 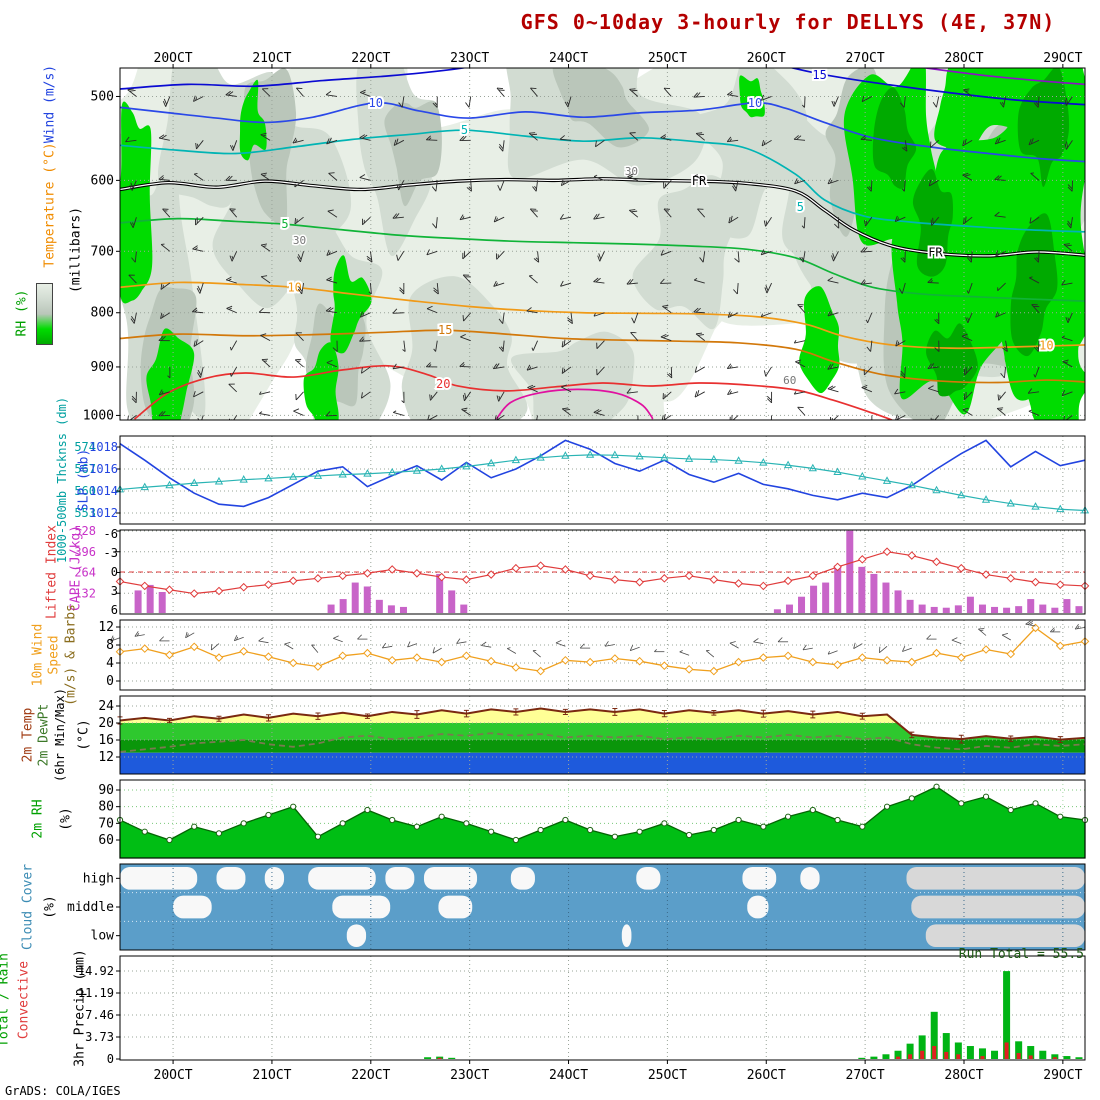 I want to click on svg-text: 16, so click(x=106, y=740).